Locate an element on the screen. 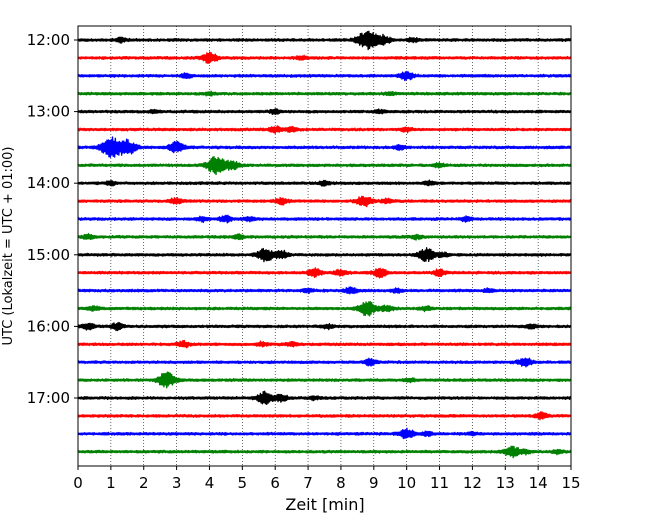 The width and height of the screenshot is (650, 520). y-tick-label: 15:00 is located at coordinates (48, 255).